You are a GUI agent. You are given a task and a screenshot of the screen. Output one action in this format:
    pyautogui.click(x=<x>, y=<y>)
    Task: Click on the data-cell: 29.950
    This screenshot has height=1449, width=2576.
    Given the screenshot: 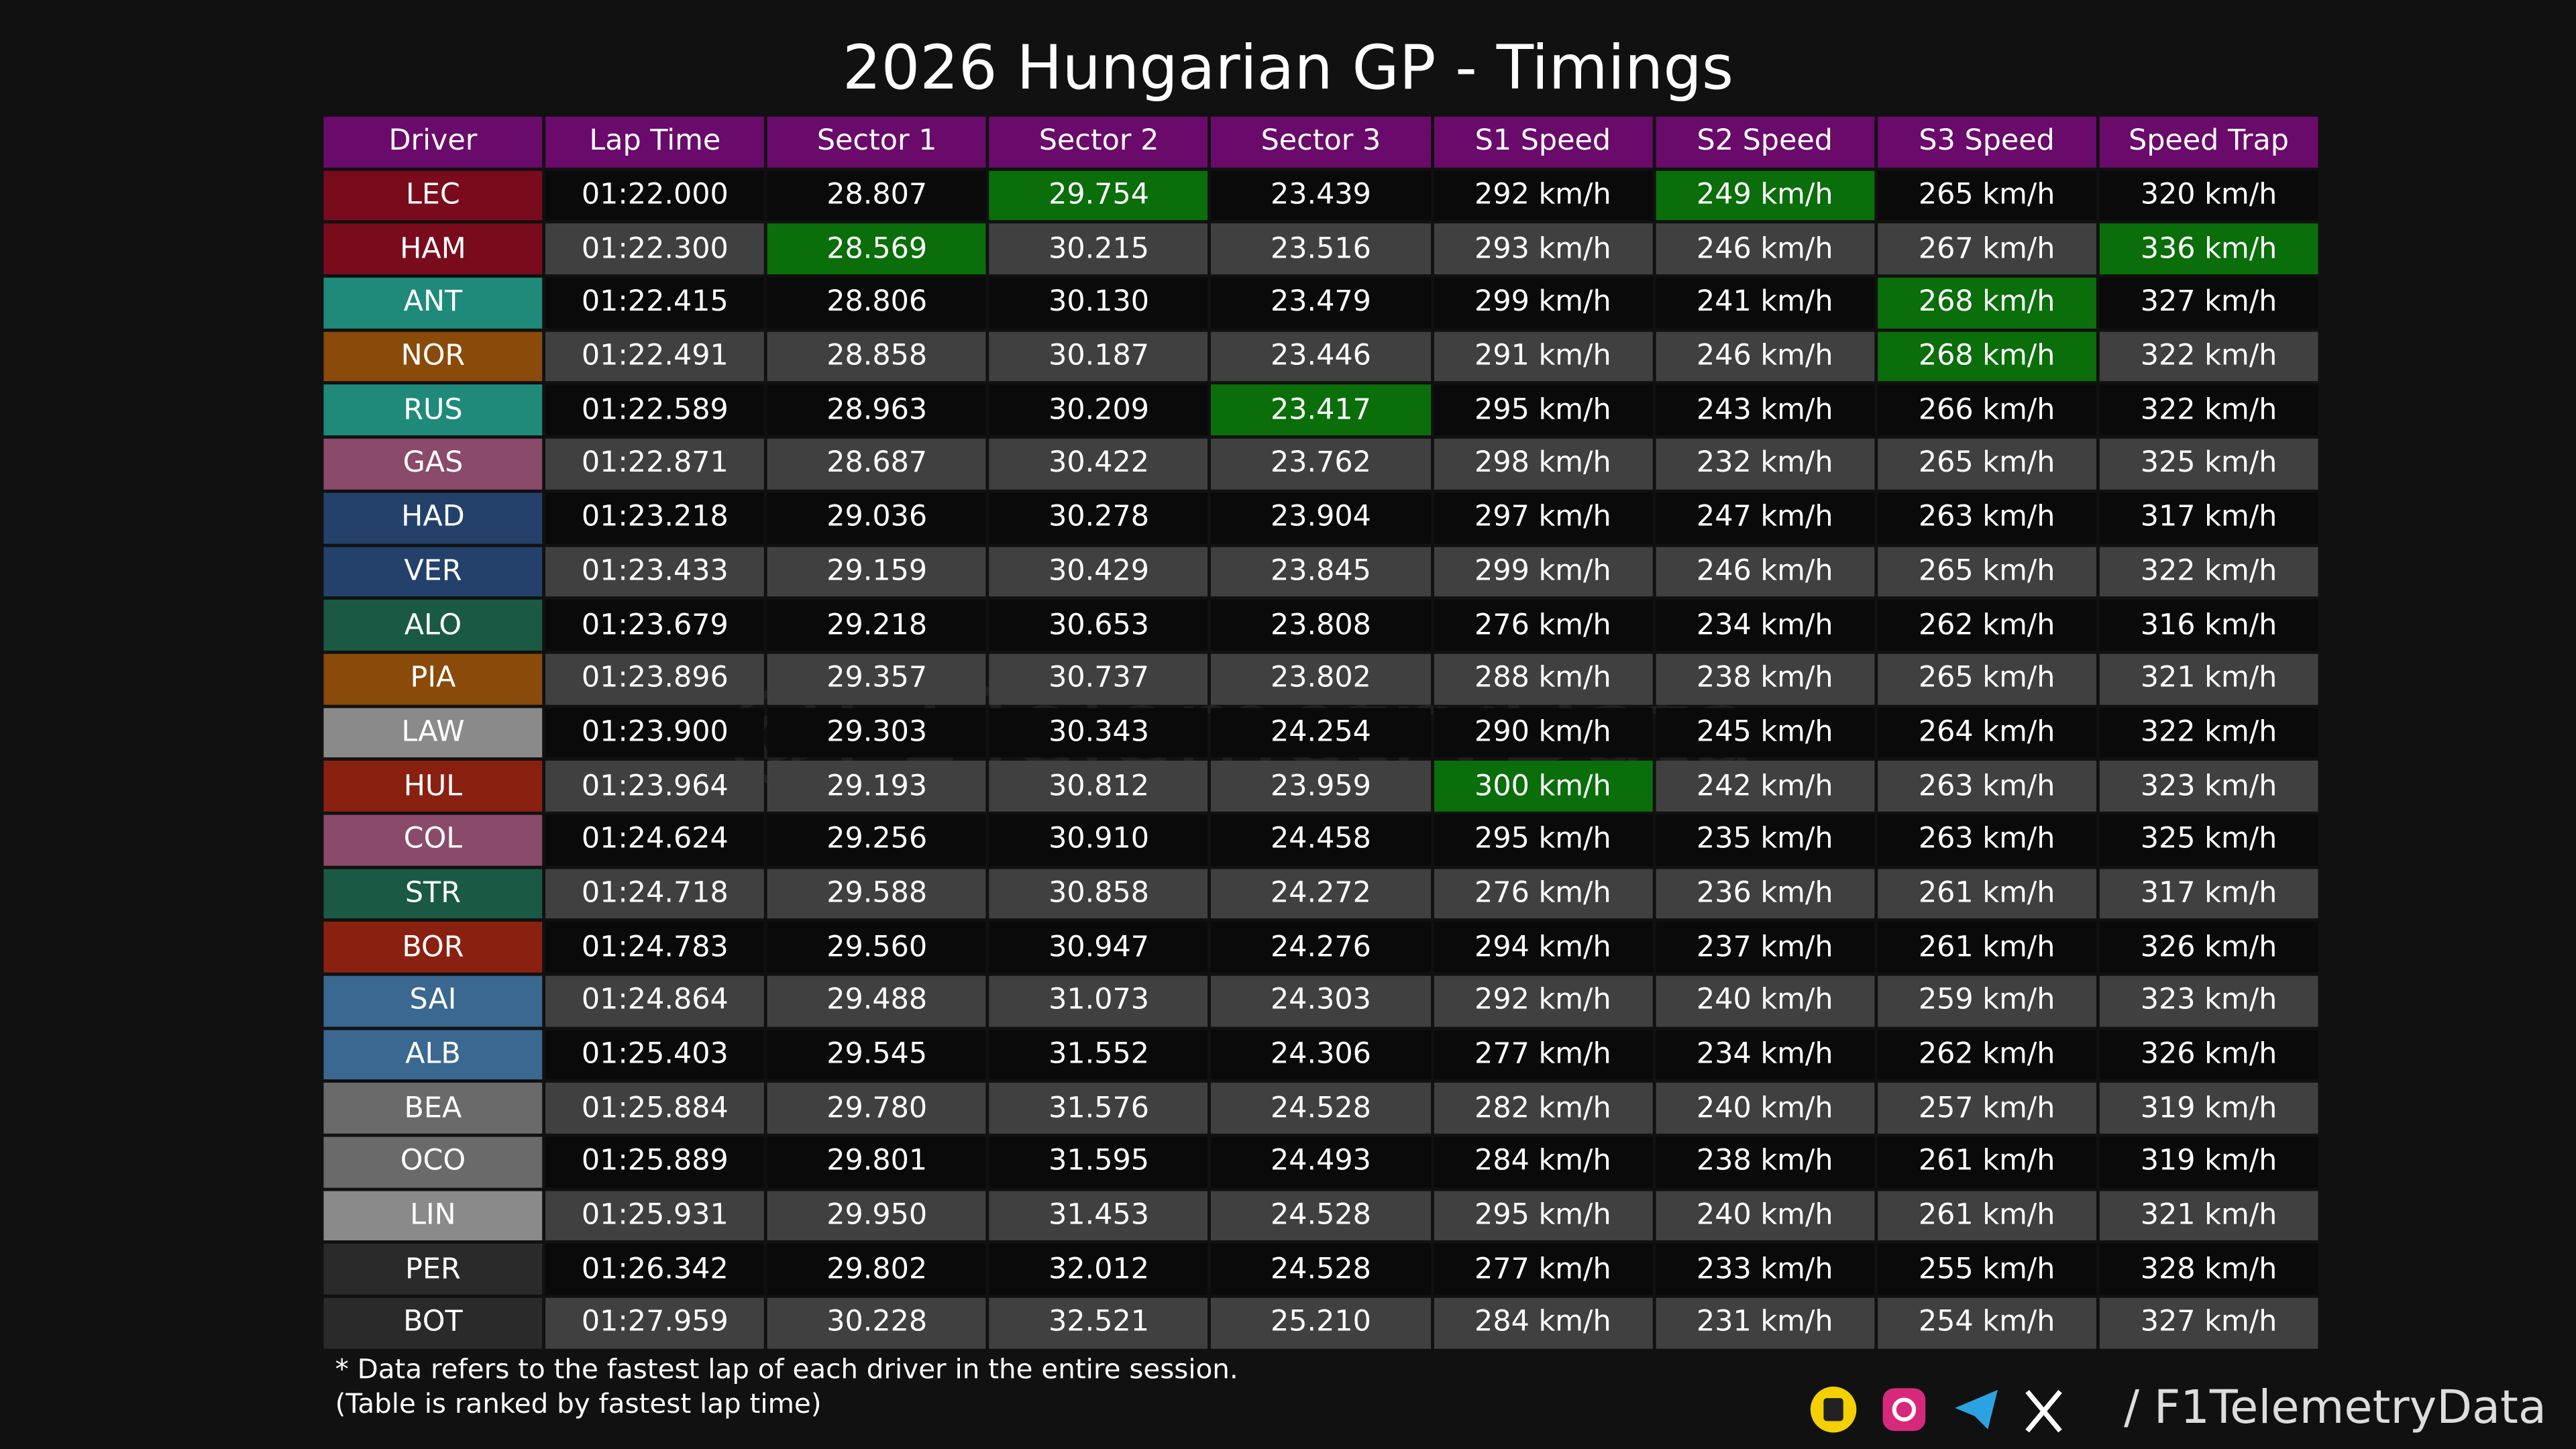 What is the action you would take?
    pyautogui.click(x=877, y=1216)
    